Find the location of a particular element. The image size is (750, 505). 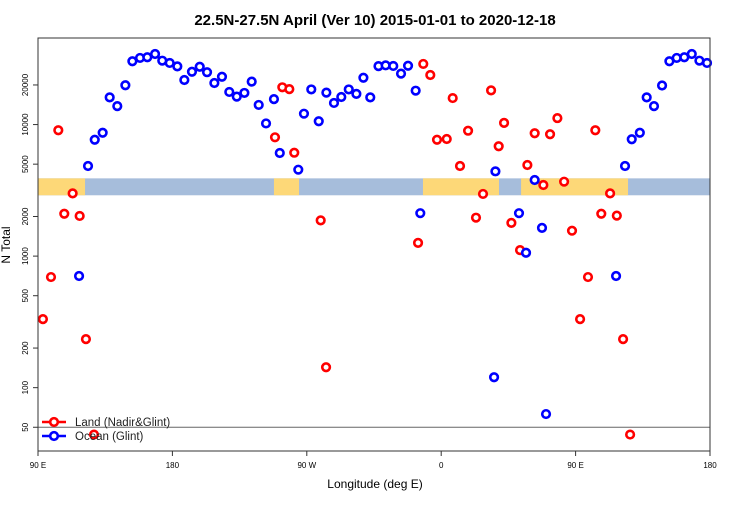

y-tick-label: 500 is located at coordinates (25, 295).